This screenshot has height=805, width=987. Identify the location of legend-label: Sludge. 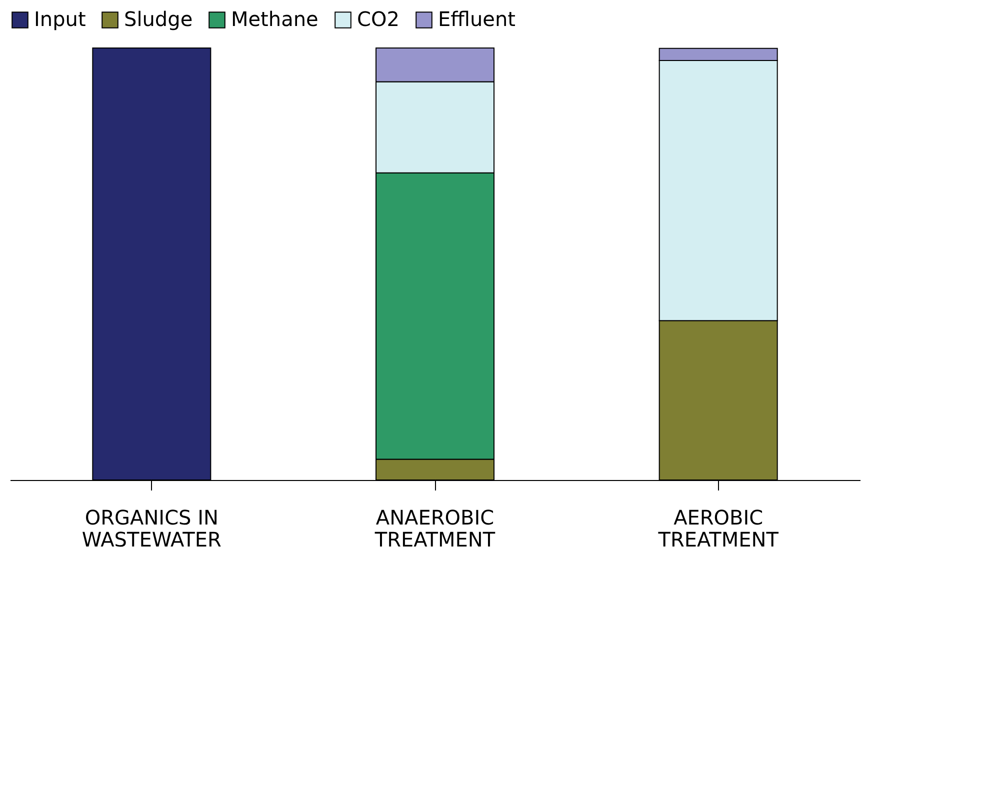
(158, 19).